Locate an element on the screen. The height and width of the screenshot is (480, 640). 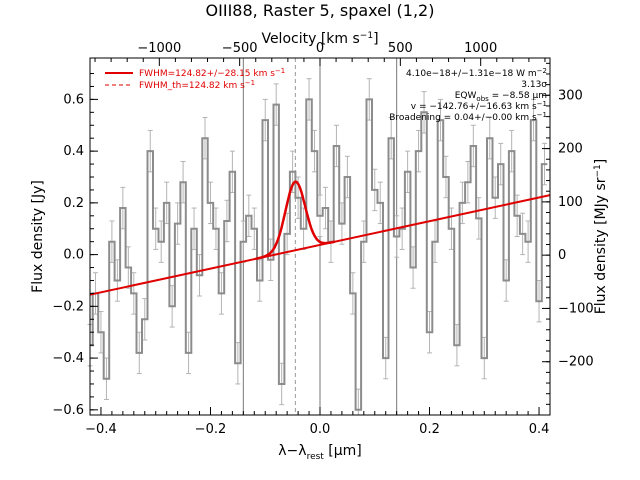
annotation-line: v = −142.76+/−16.63 km s−1 is located at coordinates (479, 106).